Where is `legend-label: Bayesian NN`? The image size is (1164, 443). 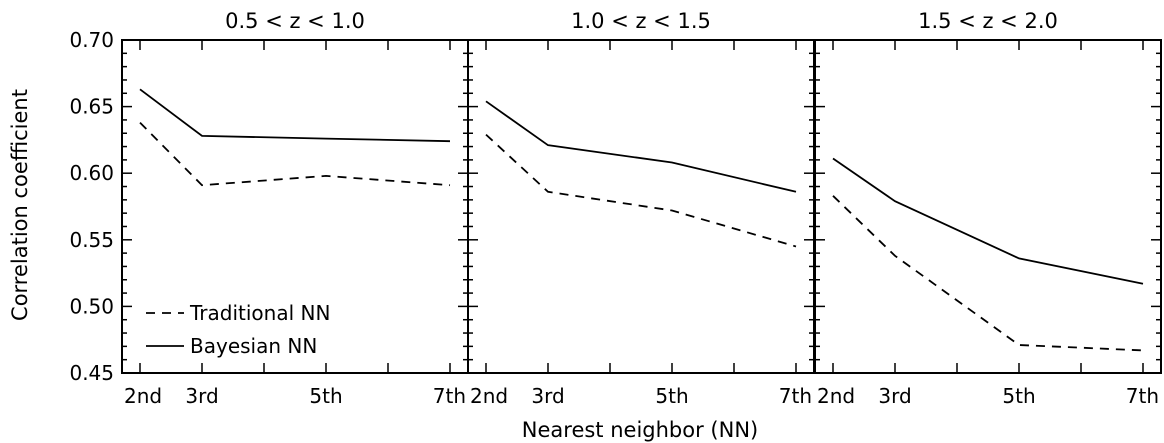 legend-label: Bayesian NN is located at coordinates (253, 346).